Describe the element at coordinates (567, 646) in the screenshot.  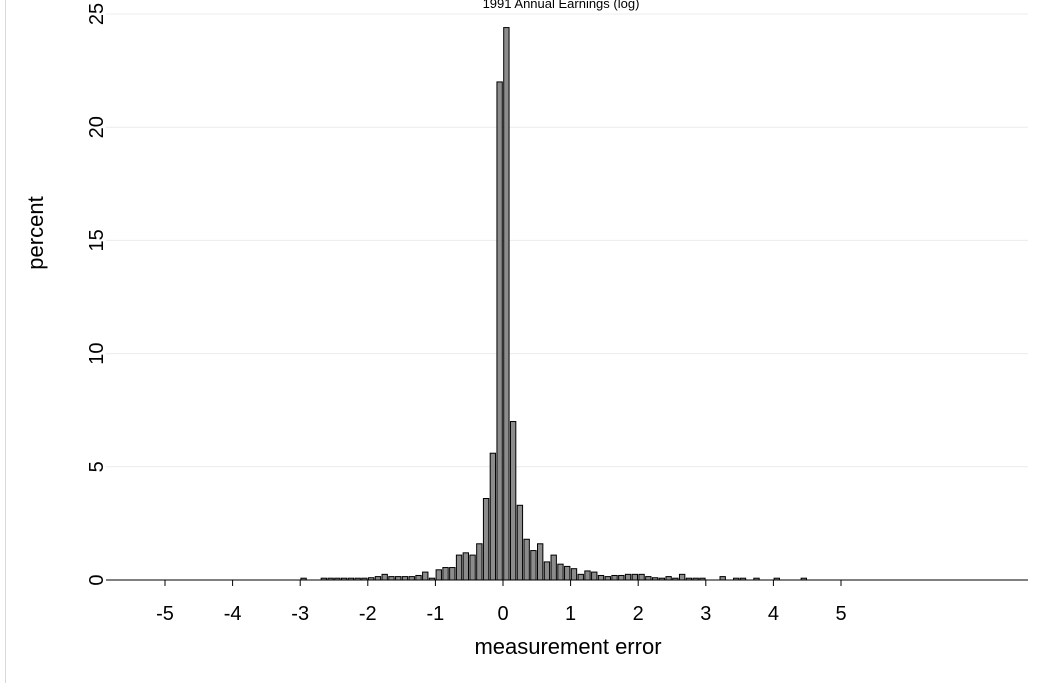
I see `x-axis-label: measurement error` at that location.